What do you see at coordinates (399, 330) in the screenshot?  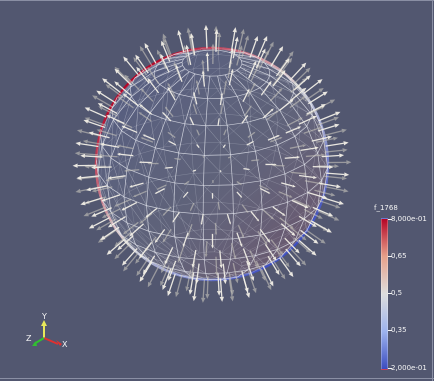 I see `tick-label-035: 0,35` at bounding box center [399, 330].